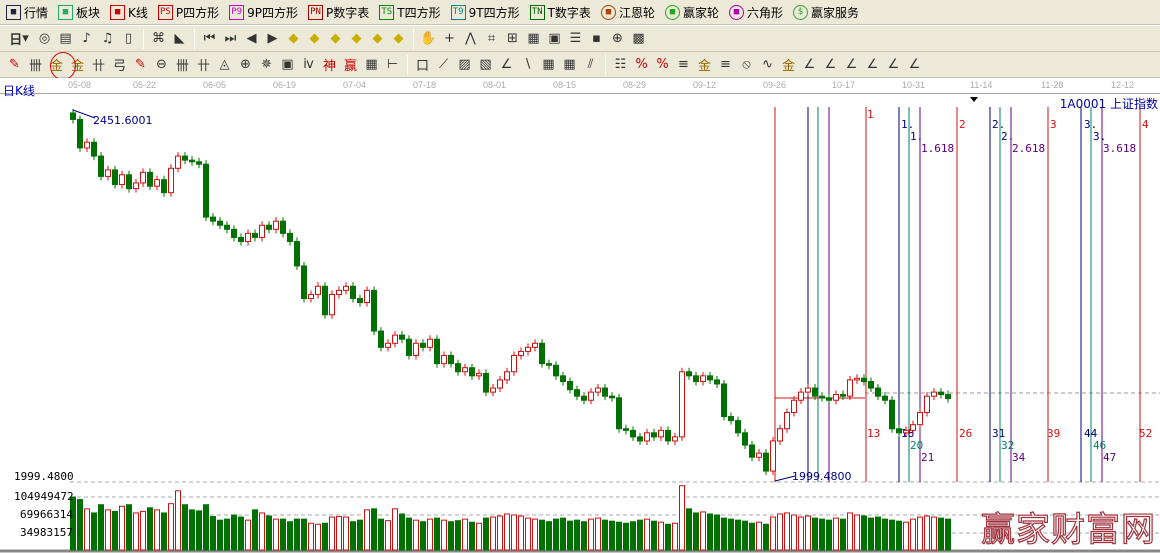  What do you see at coordinates (338, 12) in the screenshot?
I see `menu-item-5: PN P数字表` at bounding box center [338, 12].